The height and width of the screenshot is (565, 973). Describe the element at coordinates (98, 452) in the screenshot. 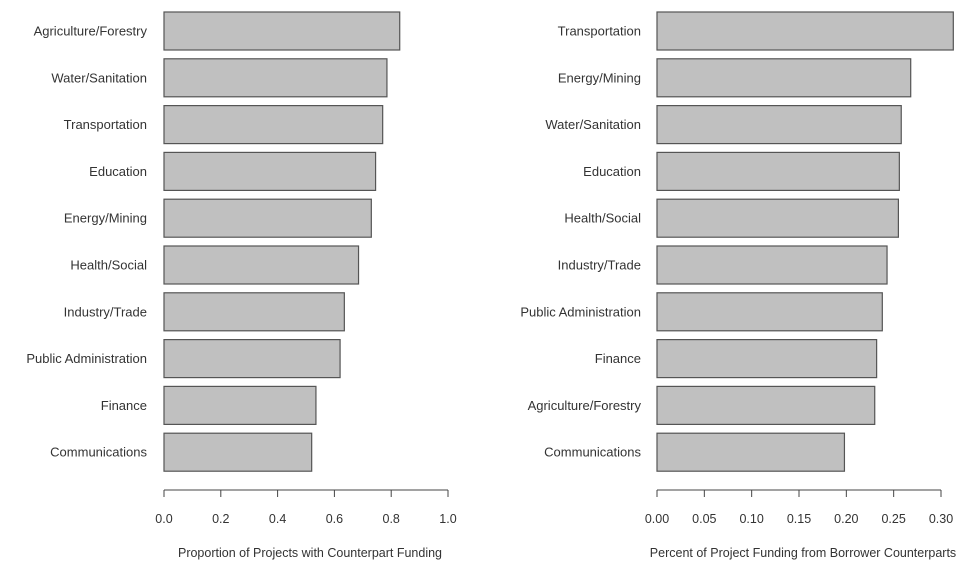

I see `left-category-label-9: Communications` at that location.